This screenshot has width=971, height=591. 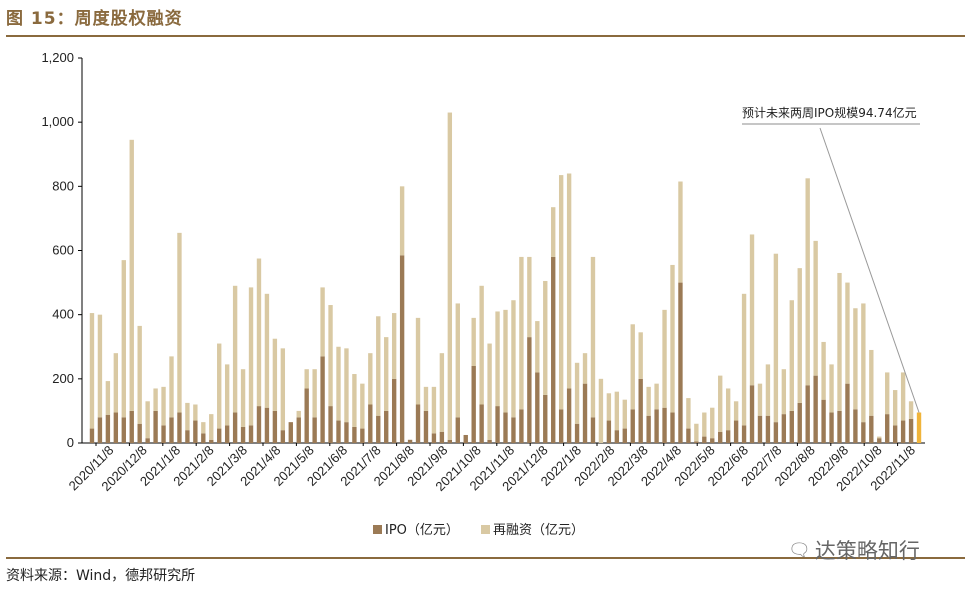 What do you see at coordinates (485, 529) in the screenshot?
I see `legend-swatch-refinancing` at bounding box center [485, 529].